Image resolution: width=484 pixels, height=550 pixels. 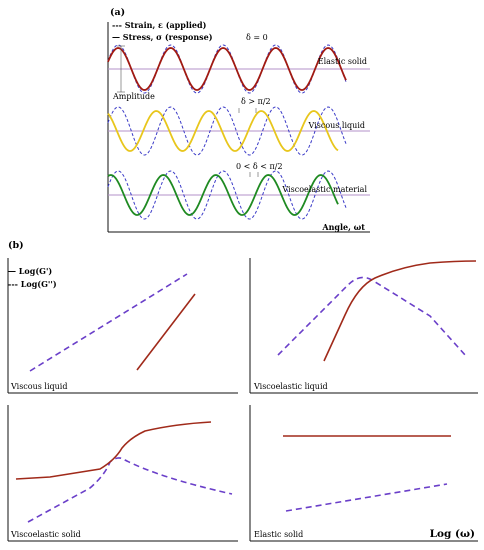 I want to click on row-label-elastic: Elastic solid, so click(x=342, y=61).